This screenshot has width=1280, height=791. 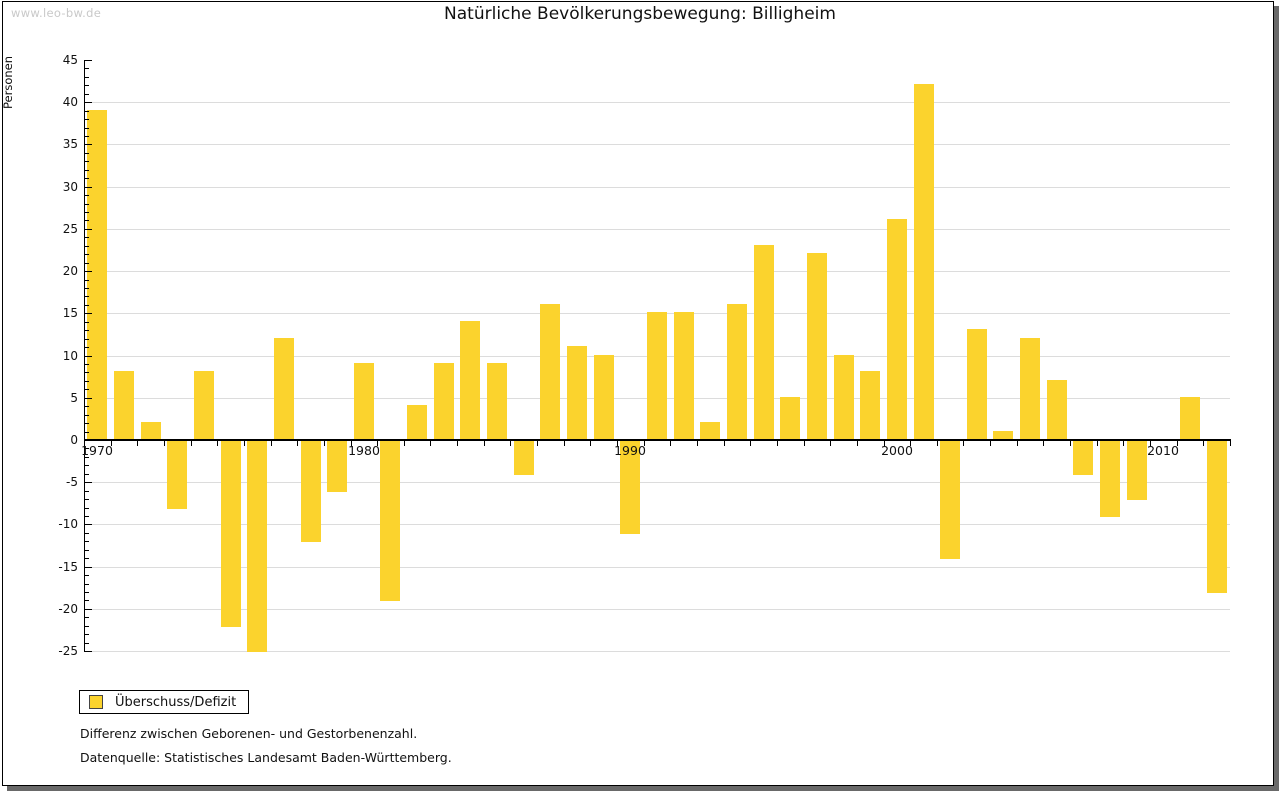 What do you see at coordinates (70, 187) in the screenshot?
I see `y-tick-label: 30` at bounding box center [70, 187].